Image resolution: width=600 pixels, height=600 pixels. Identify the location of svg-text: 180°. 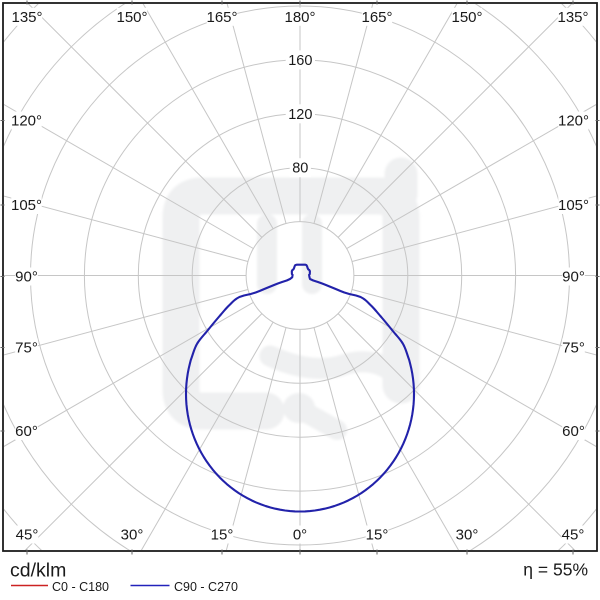
(299, 17).